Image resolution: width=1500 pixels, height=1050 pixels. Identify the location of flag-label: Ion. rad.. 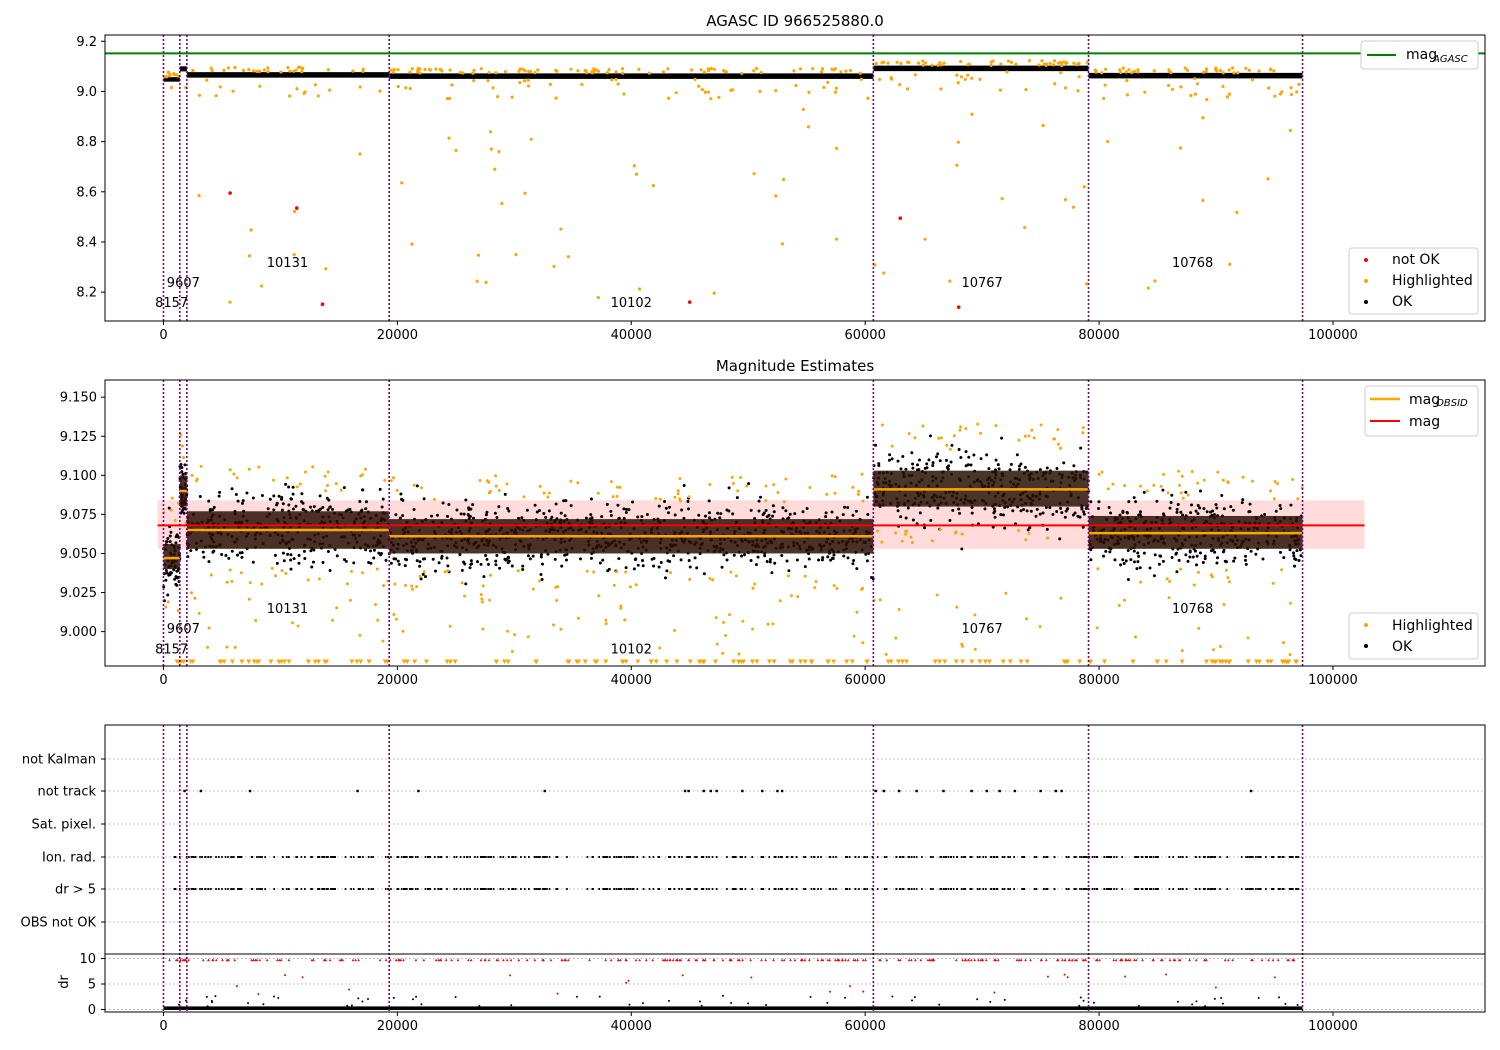
(69, 858).